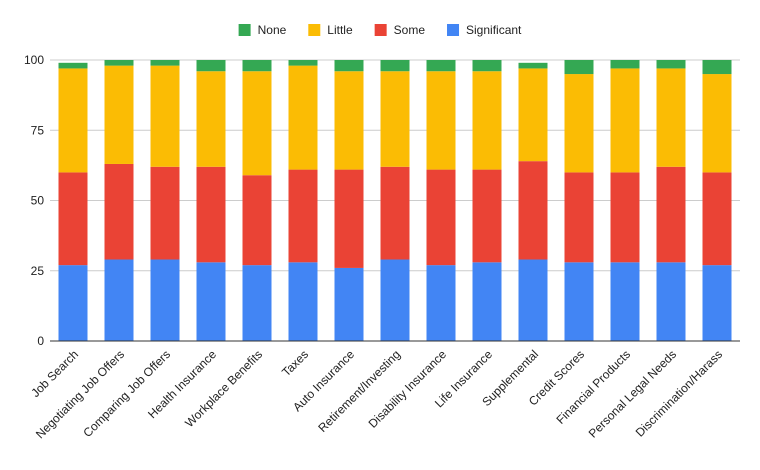 The height and width of the screenshot is (470, 760). What do you see at coordinates (223, 388) in the screenshot?
I see `x-tick-label: Workplace Benefits` at bounding box center [223, 388].